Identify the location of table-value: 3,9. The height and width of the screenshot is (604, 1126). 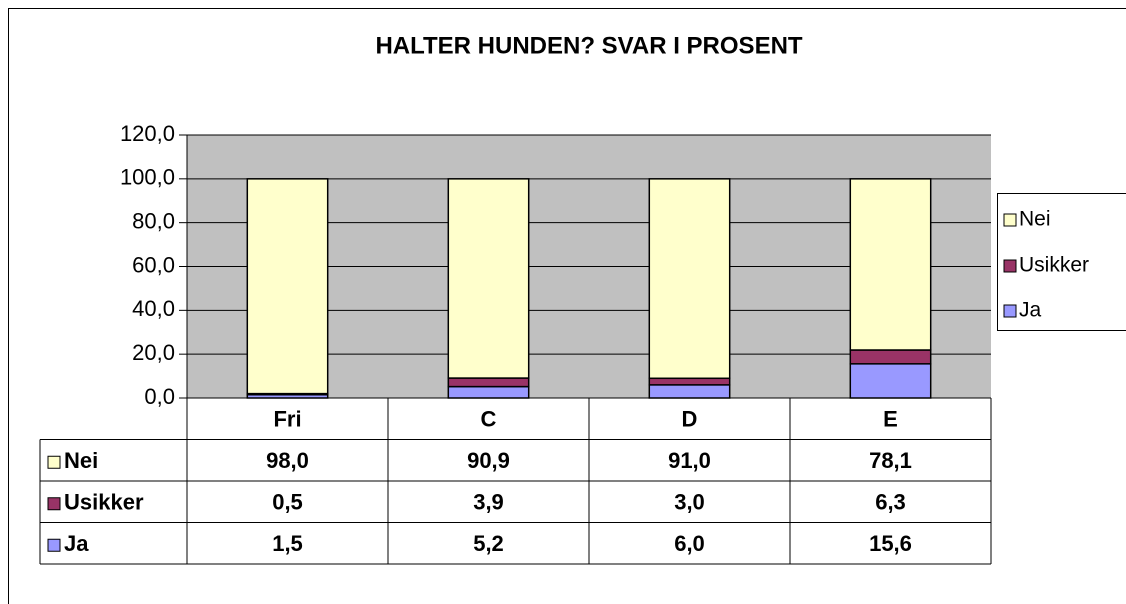
(488, 502).